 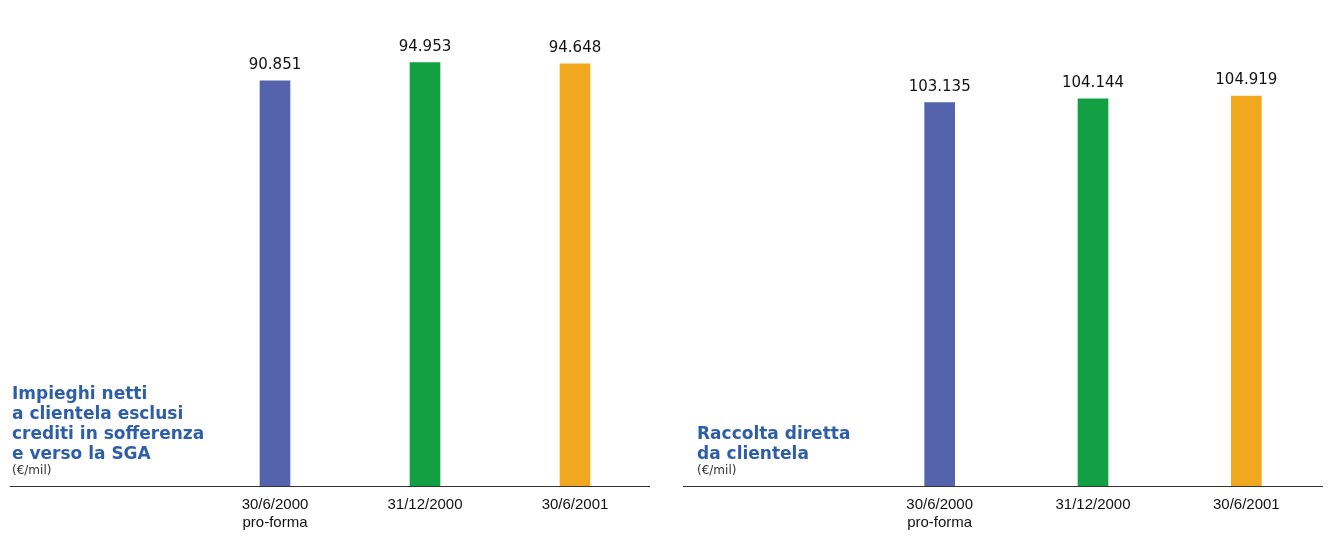 I want to click on data-label: 94.953, so click(x=425, y=45).